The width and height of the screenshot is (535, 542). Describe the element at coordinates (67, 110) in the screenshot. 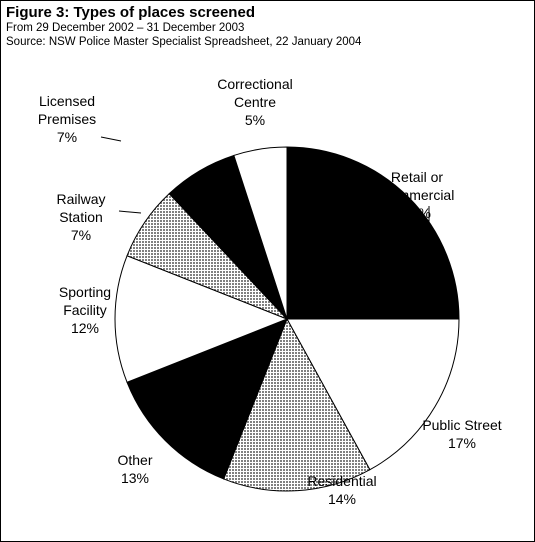

I see `slice-label: Licensed Premises` at that location.